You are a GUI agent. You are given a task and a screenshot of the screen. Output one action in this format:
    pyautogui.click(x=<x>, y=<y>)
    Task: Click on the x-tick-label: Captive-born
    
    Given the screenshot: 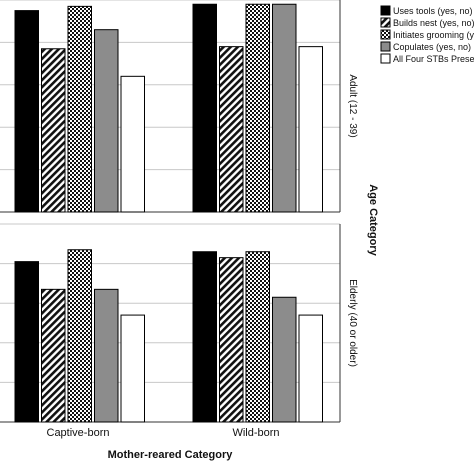 What is the action you would take?
    pyautogui.click(x=78, y=433)
    